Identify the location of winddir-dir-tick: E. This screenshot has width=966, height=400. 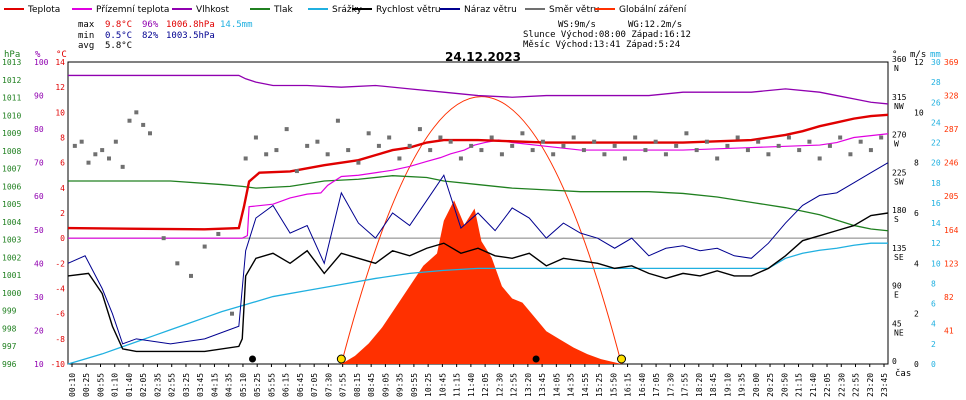
(896, 295).